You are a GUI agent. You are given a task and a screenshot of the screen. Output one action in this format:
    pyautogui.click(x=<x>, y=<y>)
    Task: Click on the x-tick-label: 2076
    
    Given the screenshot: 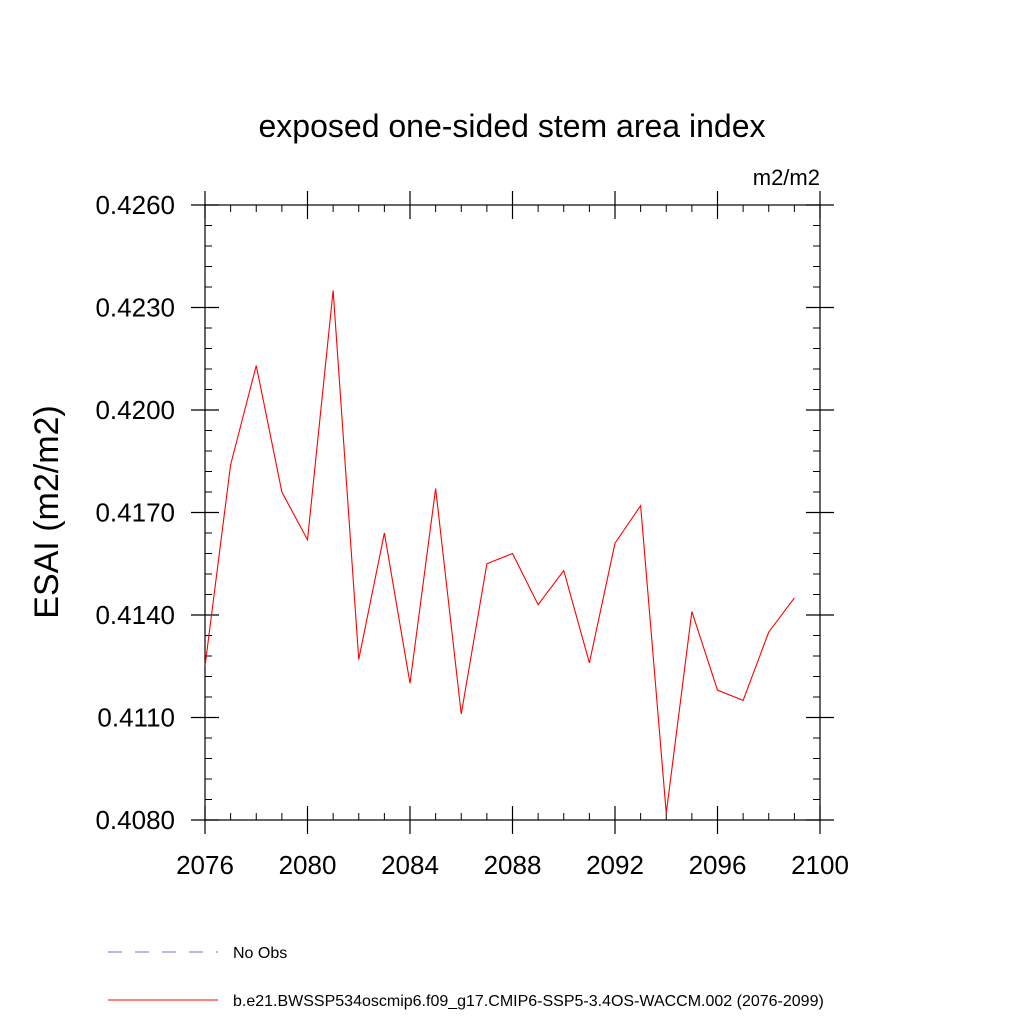 What is the action you would take?
    pyautogui.click(x=205, y=865)
    